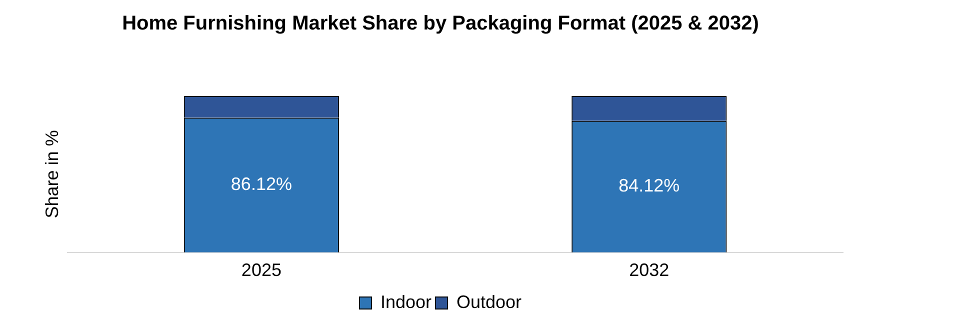  I want to click on legend-label: Outdoor, so click(489, 302).